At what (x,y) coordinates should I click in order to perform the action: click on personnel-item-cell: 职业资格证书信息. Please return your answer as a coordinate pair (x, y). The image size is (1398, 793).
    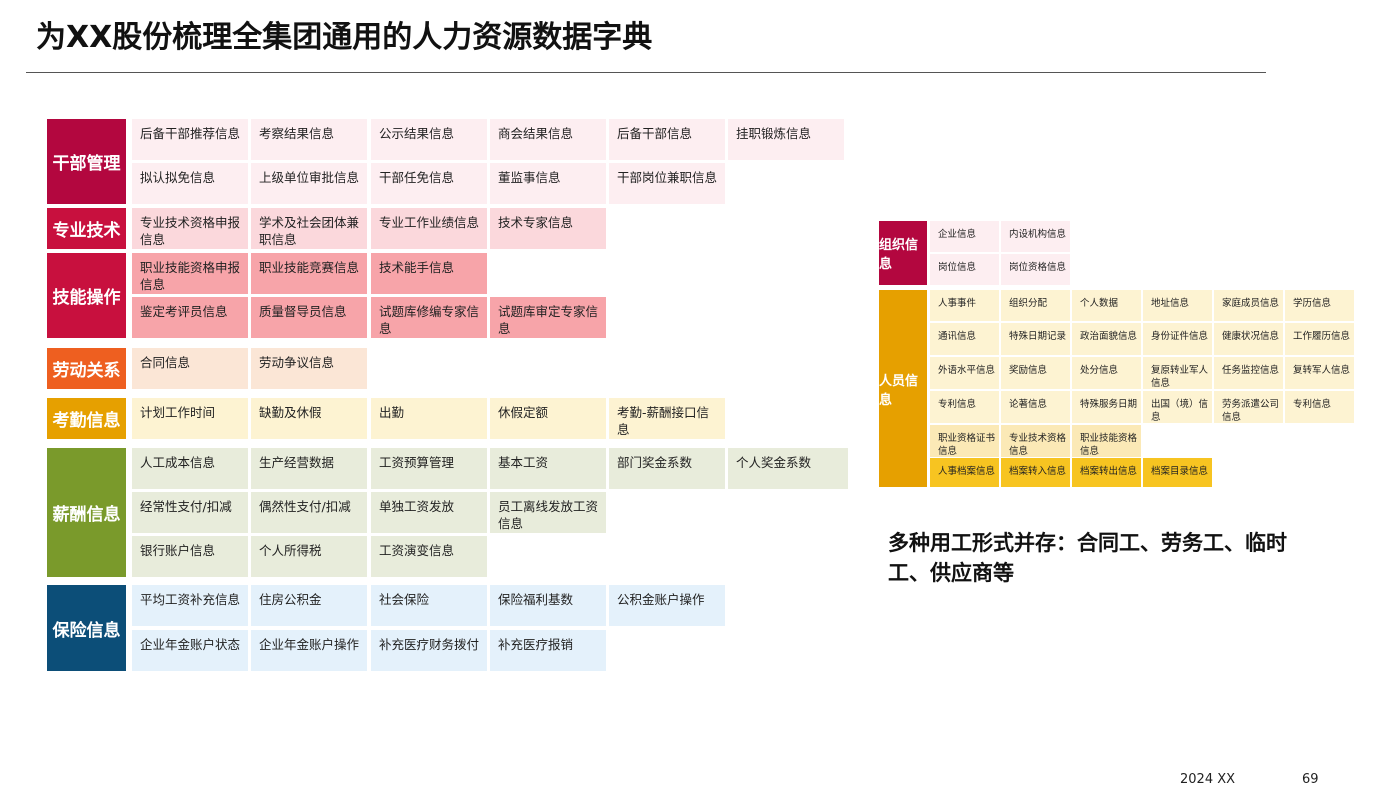
    Looking at the image, I should click on (964, 441).